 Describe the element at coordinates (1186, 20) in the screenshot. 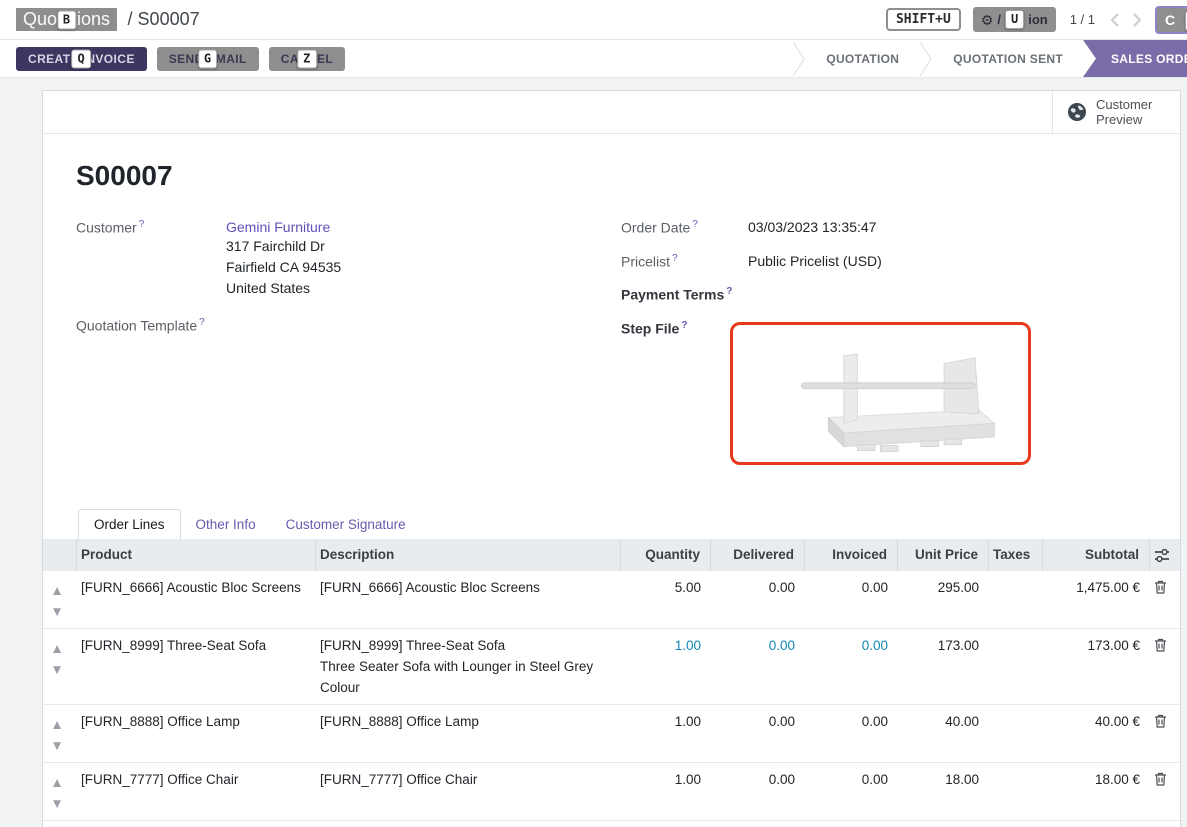

I see `hint-key-corner` at that location.